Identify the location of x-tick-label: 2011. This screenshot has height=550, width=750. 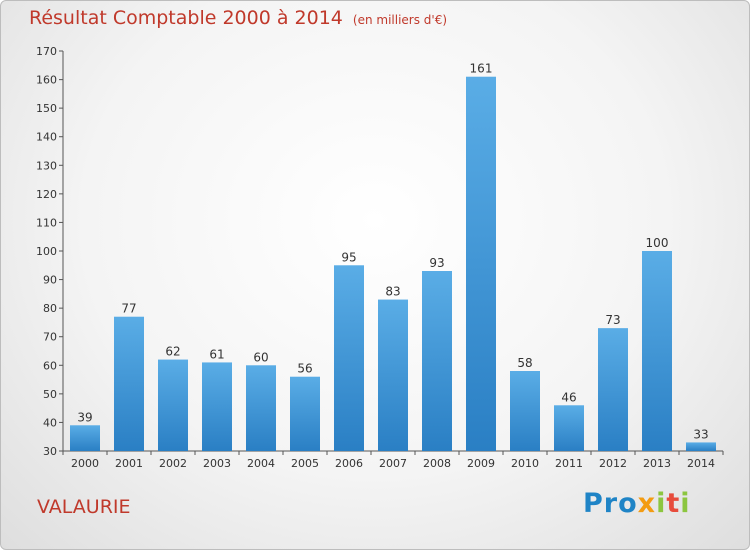
(569, 463).